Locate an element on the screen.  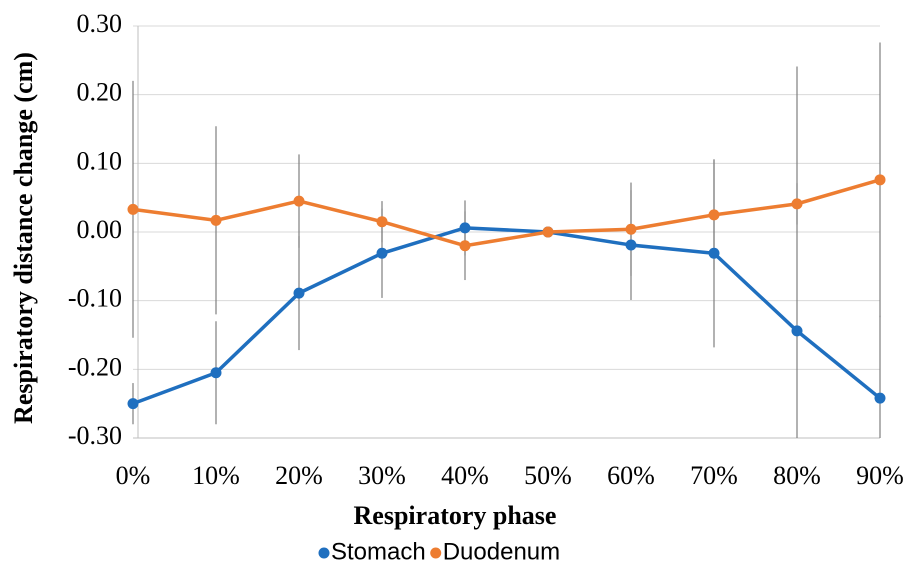
y-tick-label: 0.10 is located at coordinates (100, 160).